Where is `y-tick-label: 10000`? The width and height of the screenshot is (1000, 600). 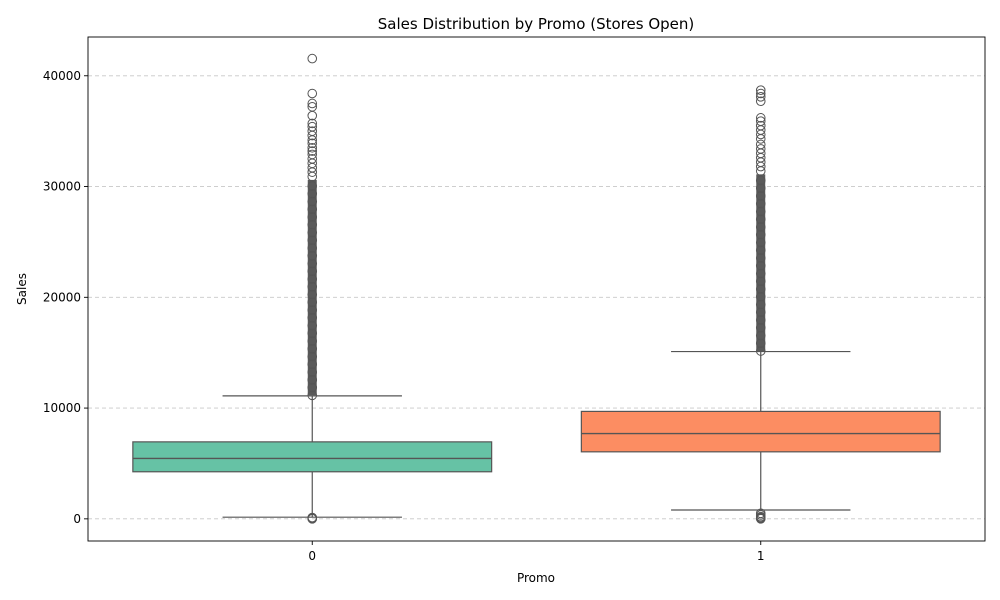
y-tick-label: 10000 is located at coordinates (62, 408).